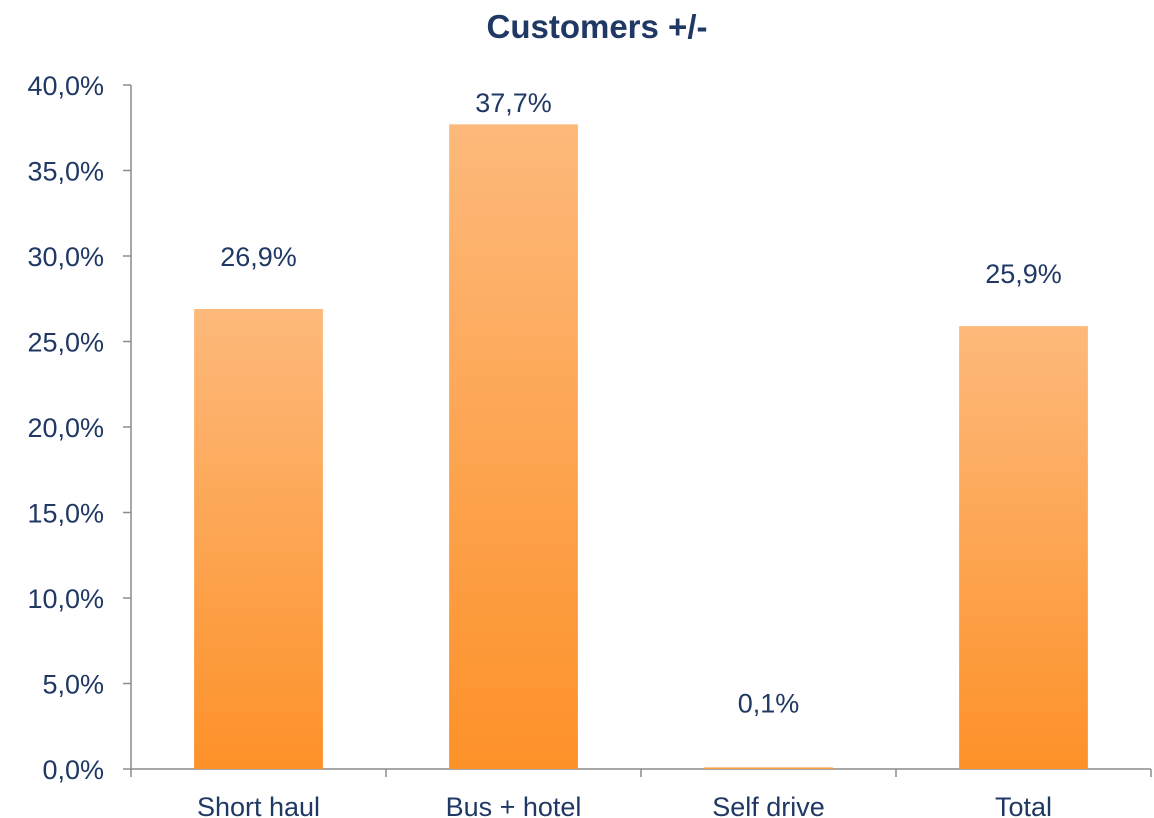 Image resolution: width=1154 pixels, height=818 pixels. Describe the element at coordinates (73, 685) in the screenshot. I see `y-tick-label: 5,0%` at that location.